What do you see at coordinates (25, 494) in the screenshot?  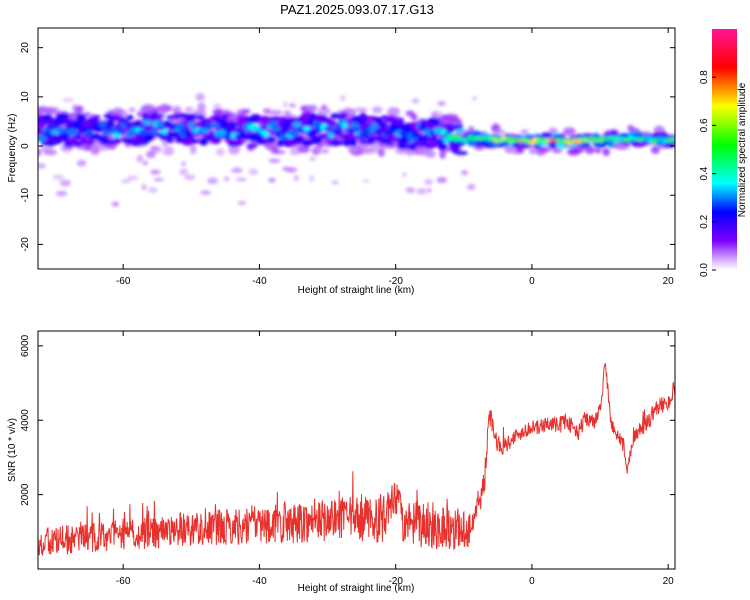 I see `snr-ytick-label: 2000` at bounding box center [25, 494].